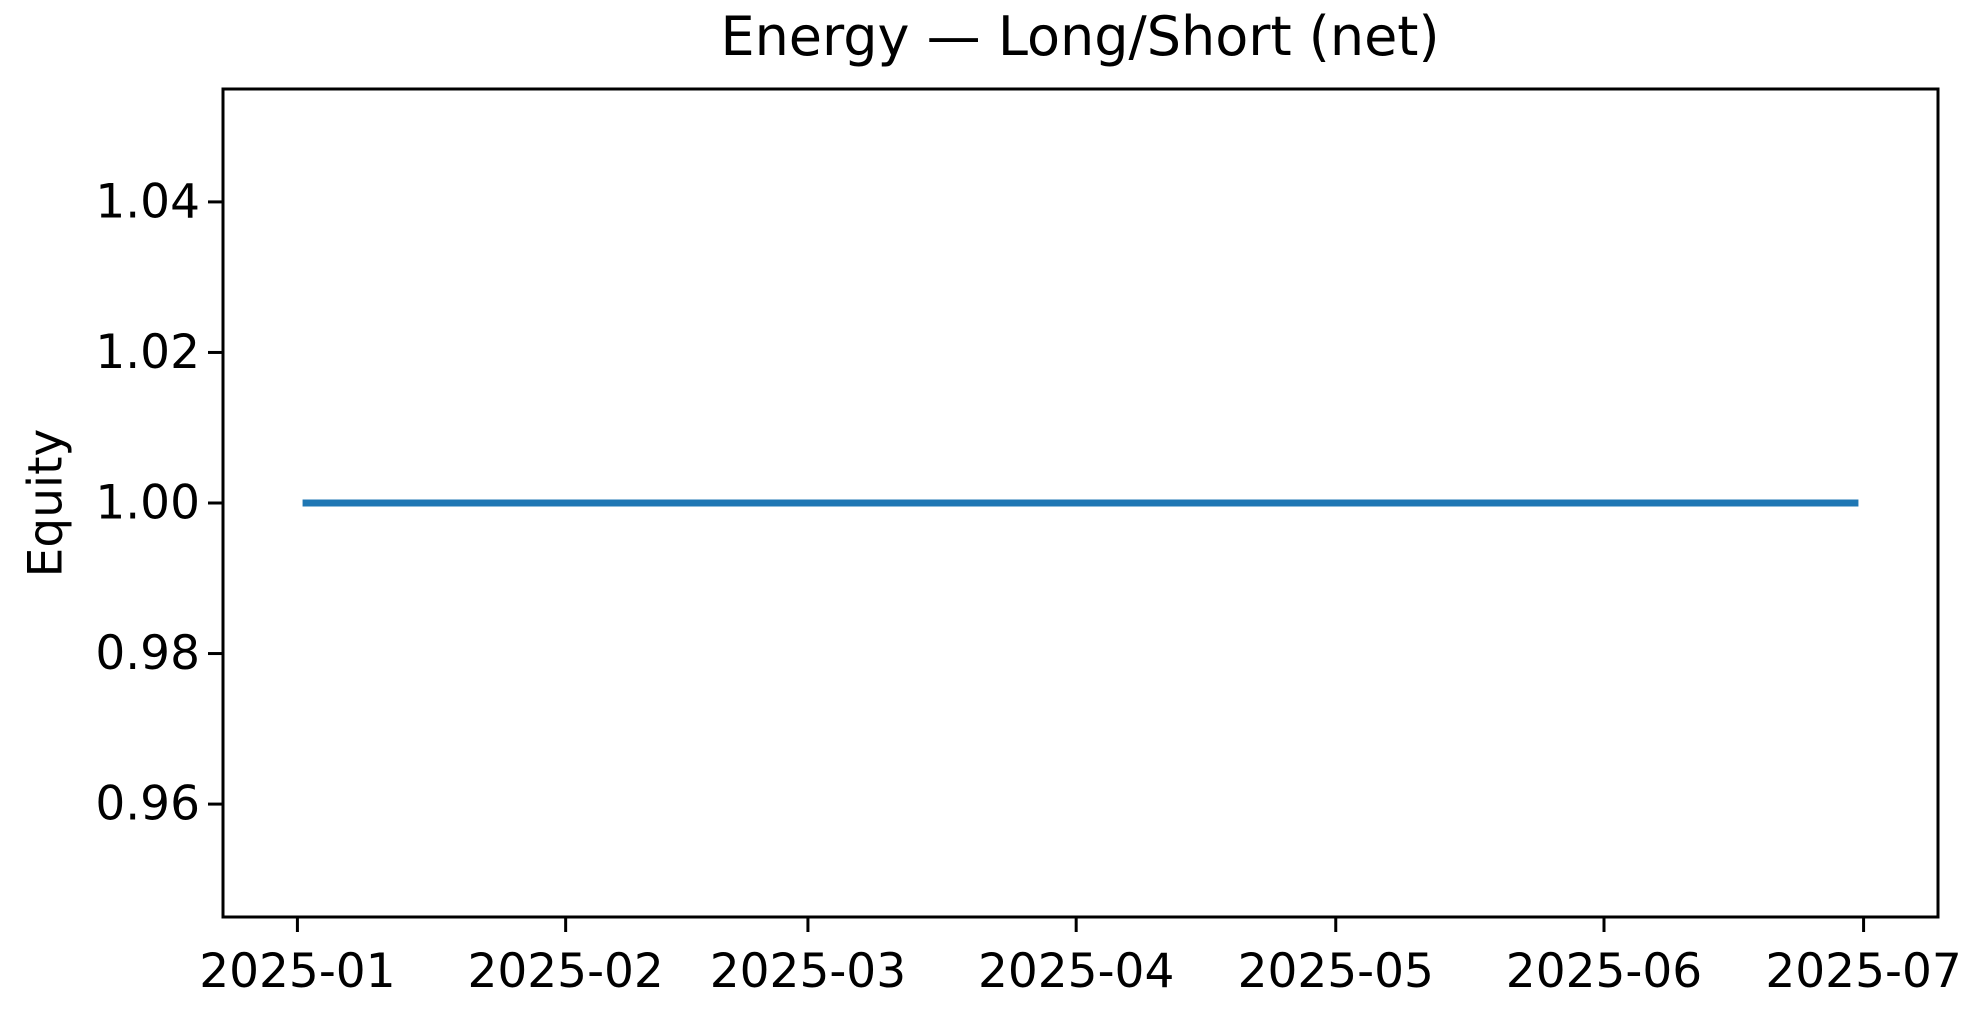  I want to click on x-tick-label: 2025-07, so click(1863, 971).